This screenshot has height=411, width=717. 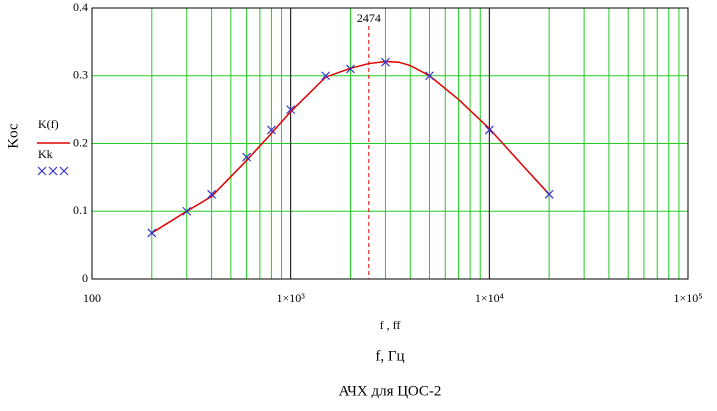 What do you see at coordinates (290, 298) in the screenshot?
I see `x-tick-label: 1×10³` at bounding box center [290, 298].